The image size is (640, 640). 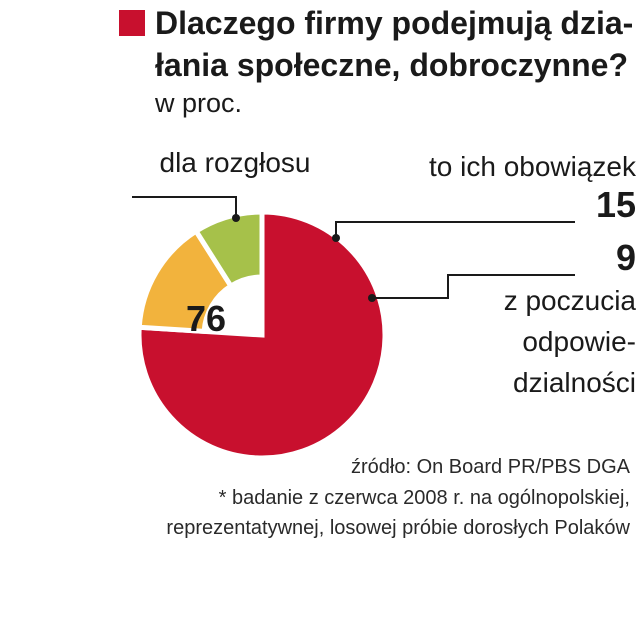 What do you see at coordinates (132, 23) in the screenshot?
I see `title-marker-square` at bounding box center [132, 23].